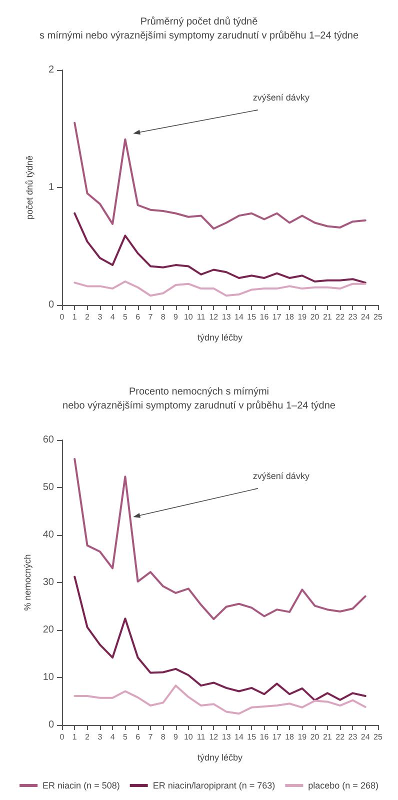  Describe the element at coordinates (27, 582) in the screenshot. I see `y-axis-title: % nemocných` at that location.